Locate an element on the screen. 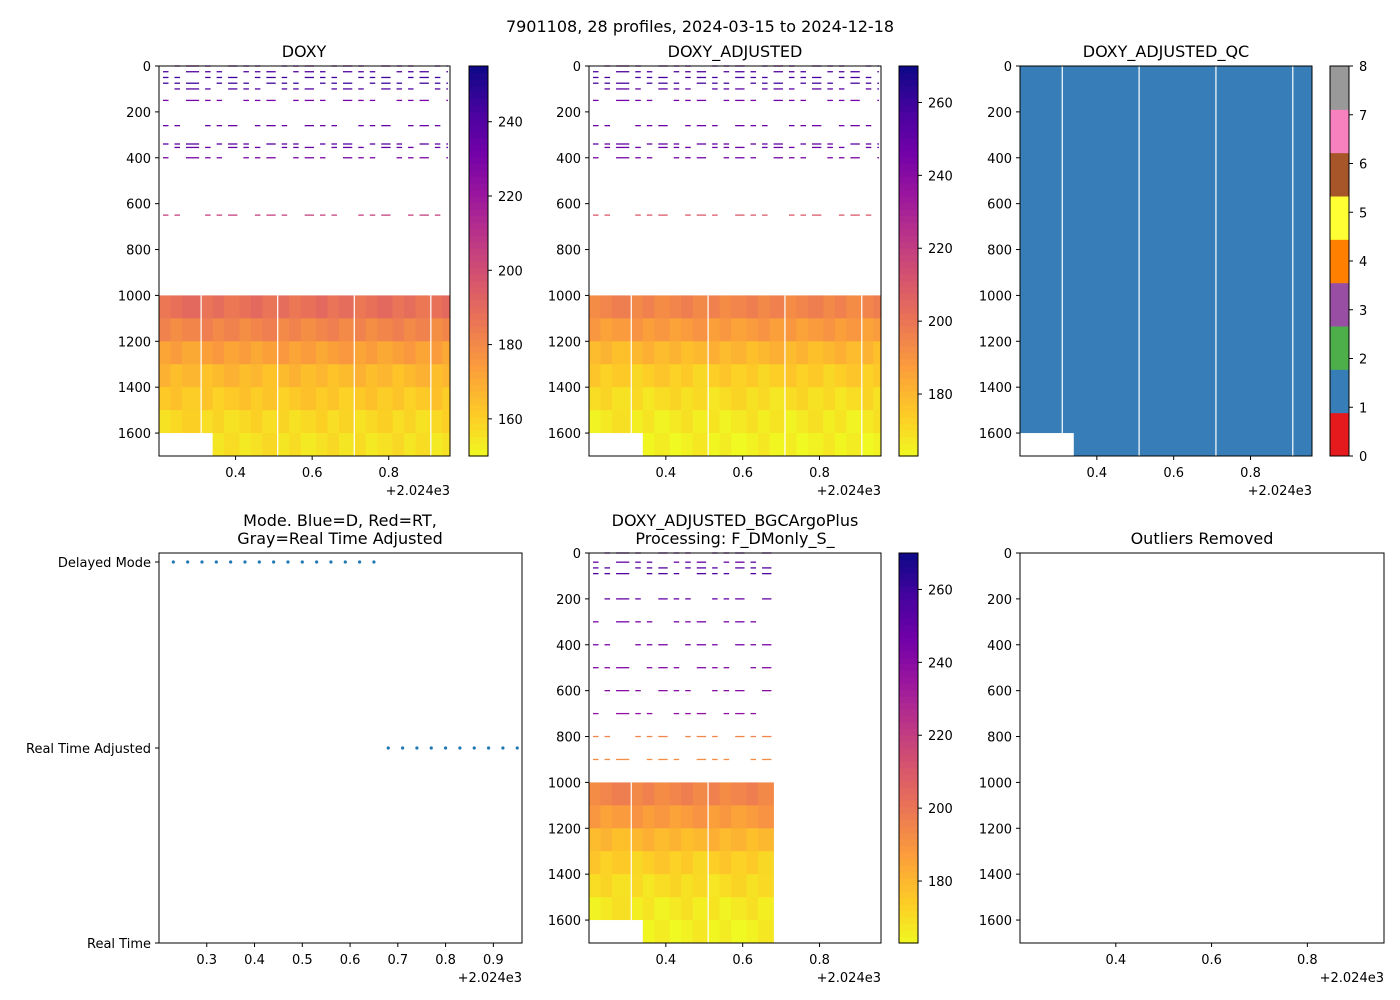 Image resolution: width=1400 pixels, height=1000 pixels. bgc-frame is located at coordinates (735, 748).